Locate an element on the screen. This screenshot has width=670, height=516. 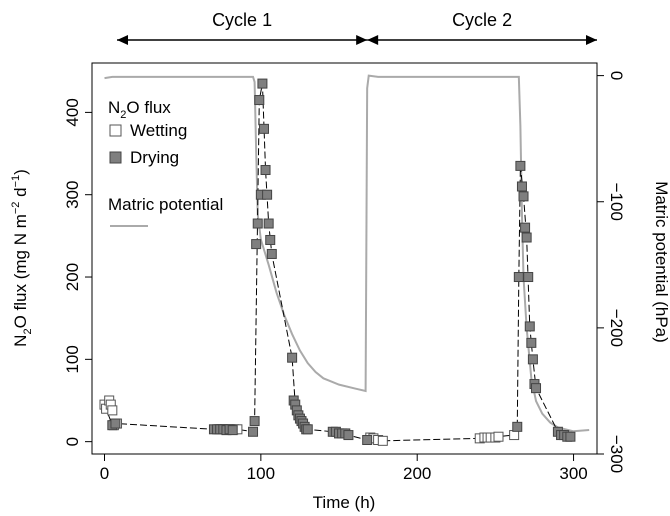
y-left-tick-label: 300 is located at coordinates (72, 195).